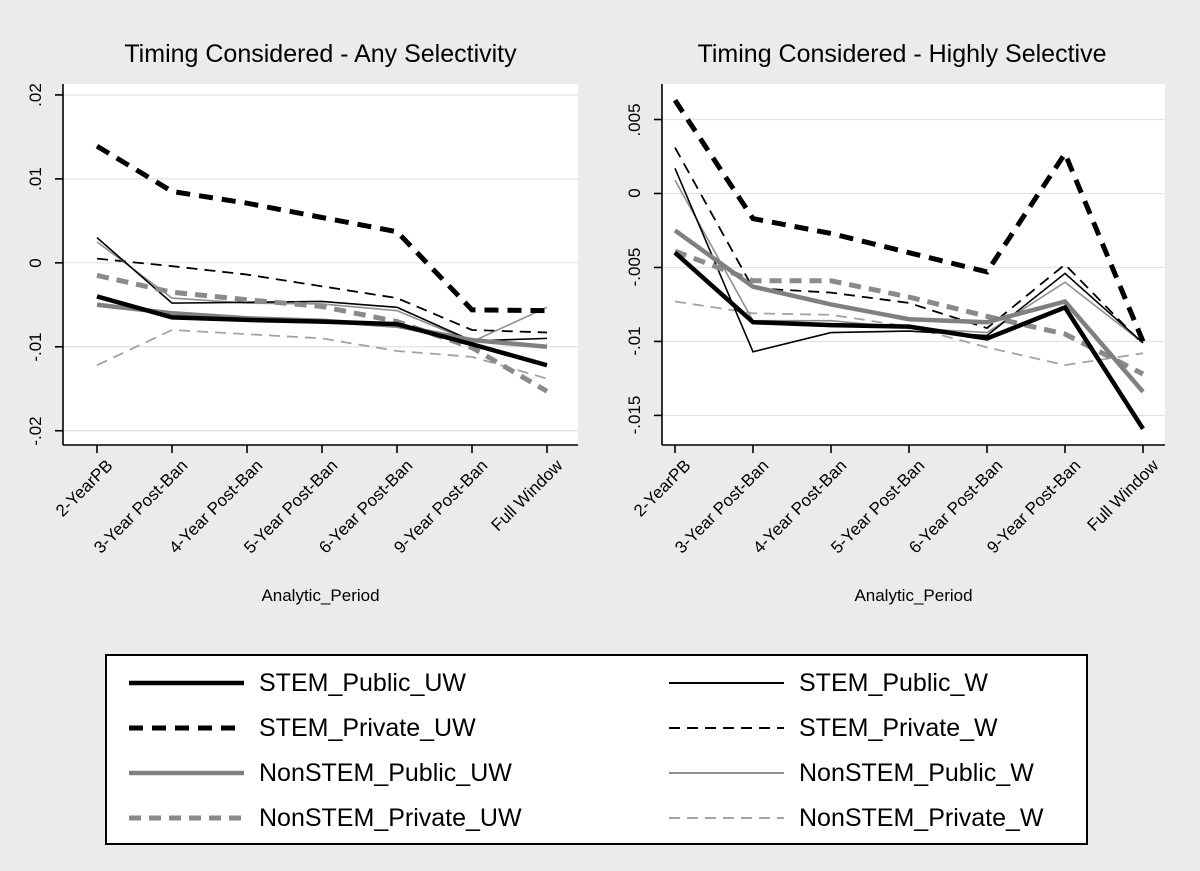 The width and height of the screenshot is (1200, 871). What do you see at coordinates (898, 727) in the screenshot?
I see `legend-label: STEM_Private_W` at bounding box center [898, 727].